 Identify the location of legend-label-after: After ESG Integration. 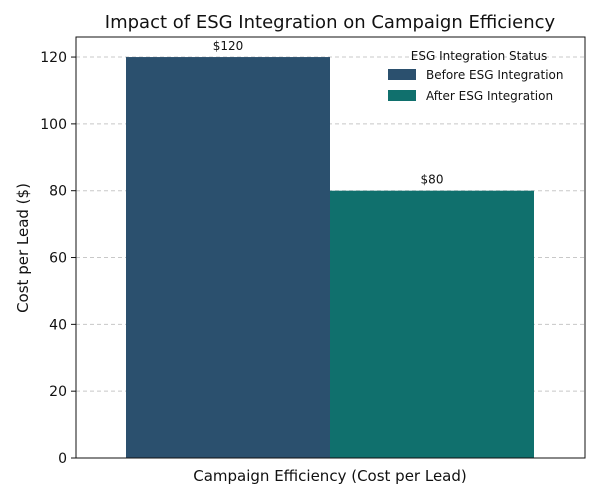
(489, 96).